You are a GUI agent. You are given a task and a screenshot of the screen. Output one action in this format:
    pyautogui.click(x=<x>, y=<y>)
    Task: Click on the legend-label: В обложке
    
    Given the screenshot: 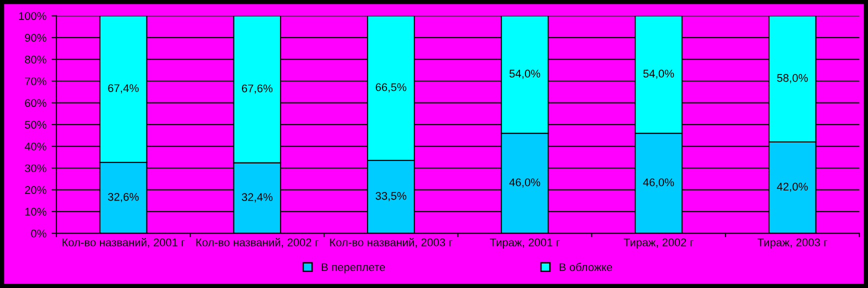 What is the action you would take?
    pyautogui.click(x=586, y=267)
    